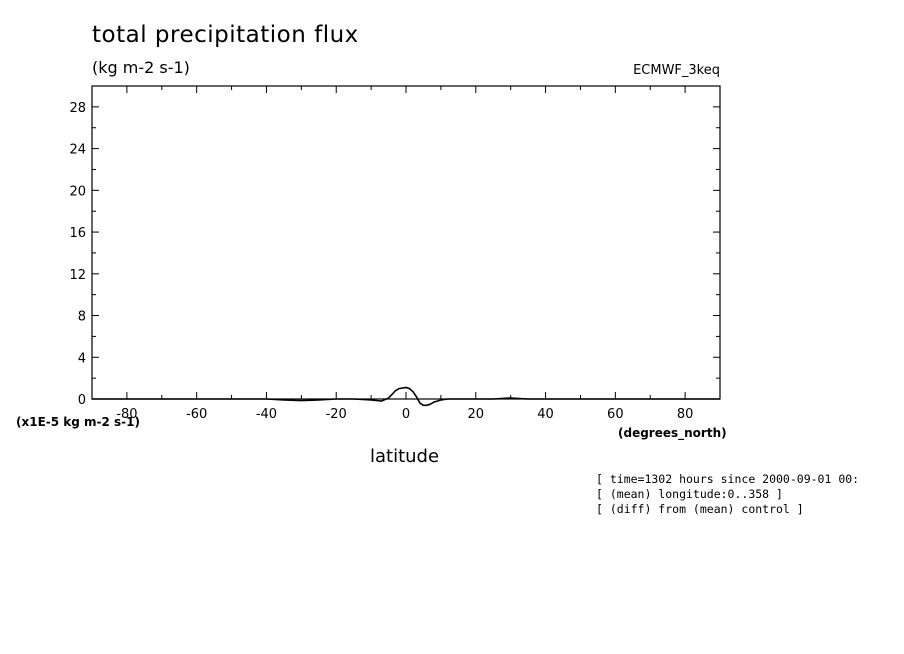  I want to click on dataset-label: ECMWF_3keq, so click(676, 70).